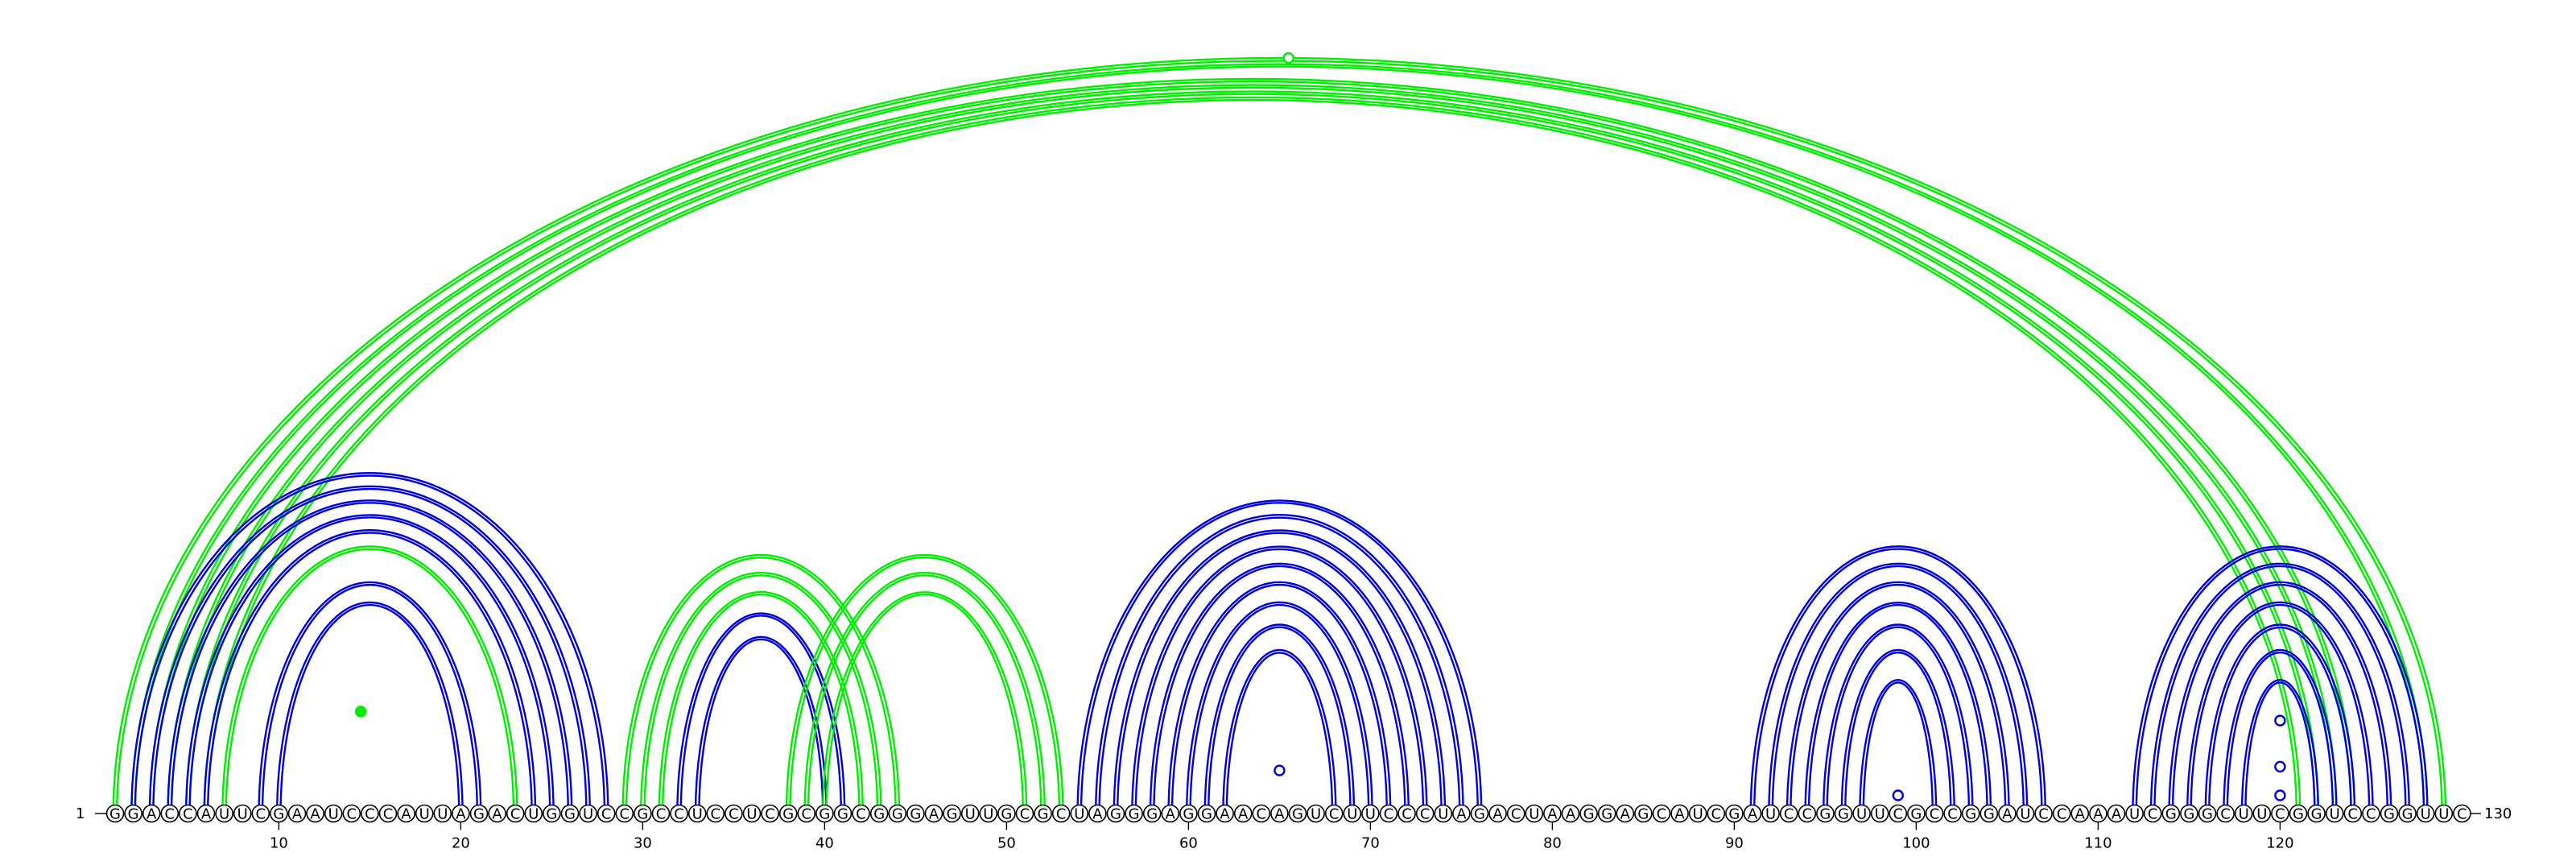 The width and height of the screenshot is (2576, 857). I want to click on position-tick-label: 110, so click(2098, 843).